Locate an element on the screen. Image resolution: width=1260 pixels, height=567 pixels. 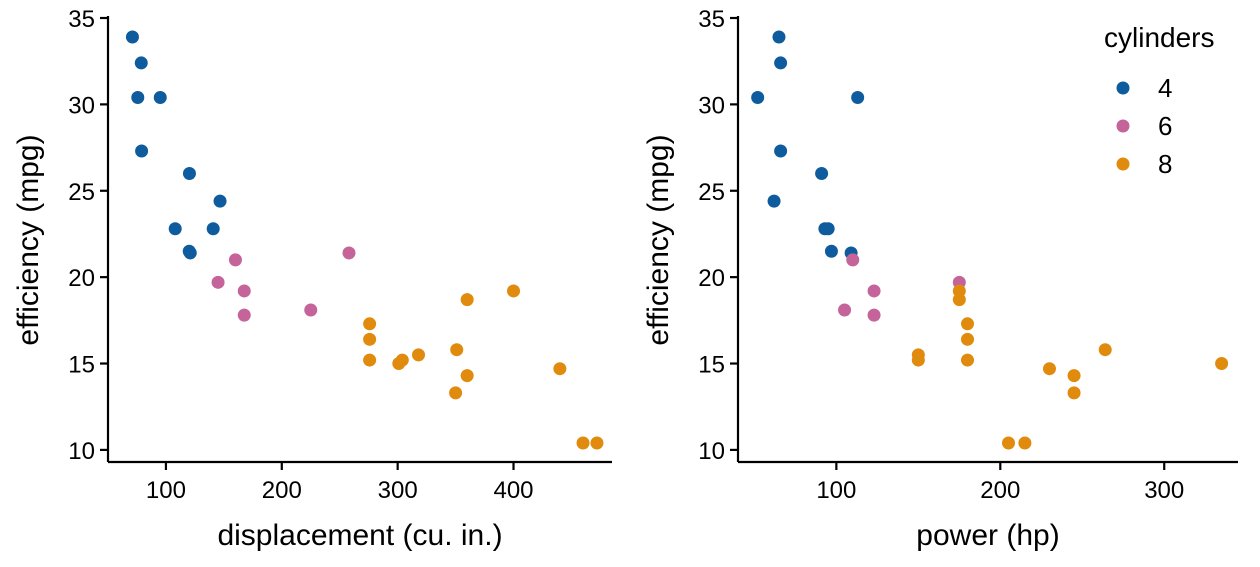
displacement-y-tick-label: 25 is located at coordinates (81, 192).